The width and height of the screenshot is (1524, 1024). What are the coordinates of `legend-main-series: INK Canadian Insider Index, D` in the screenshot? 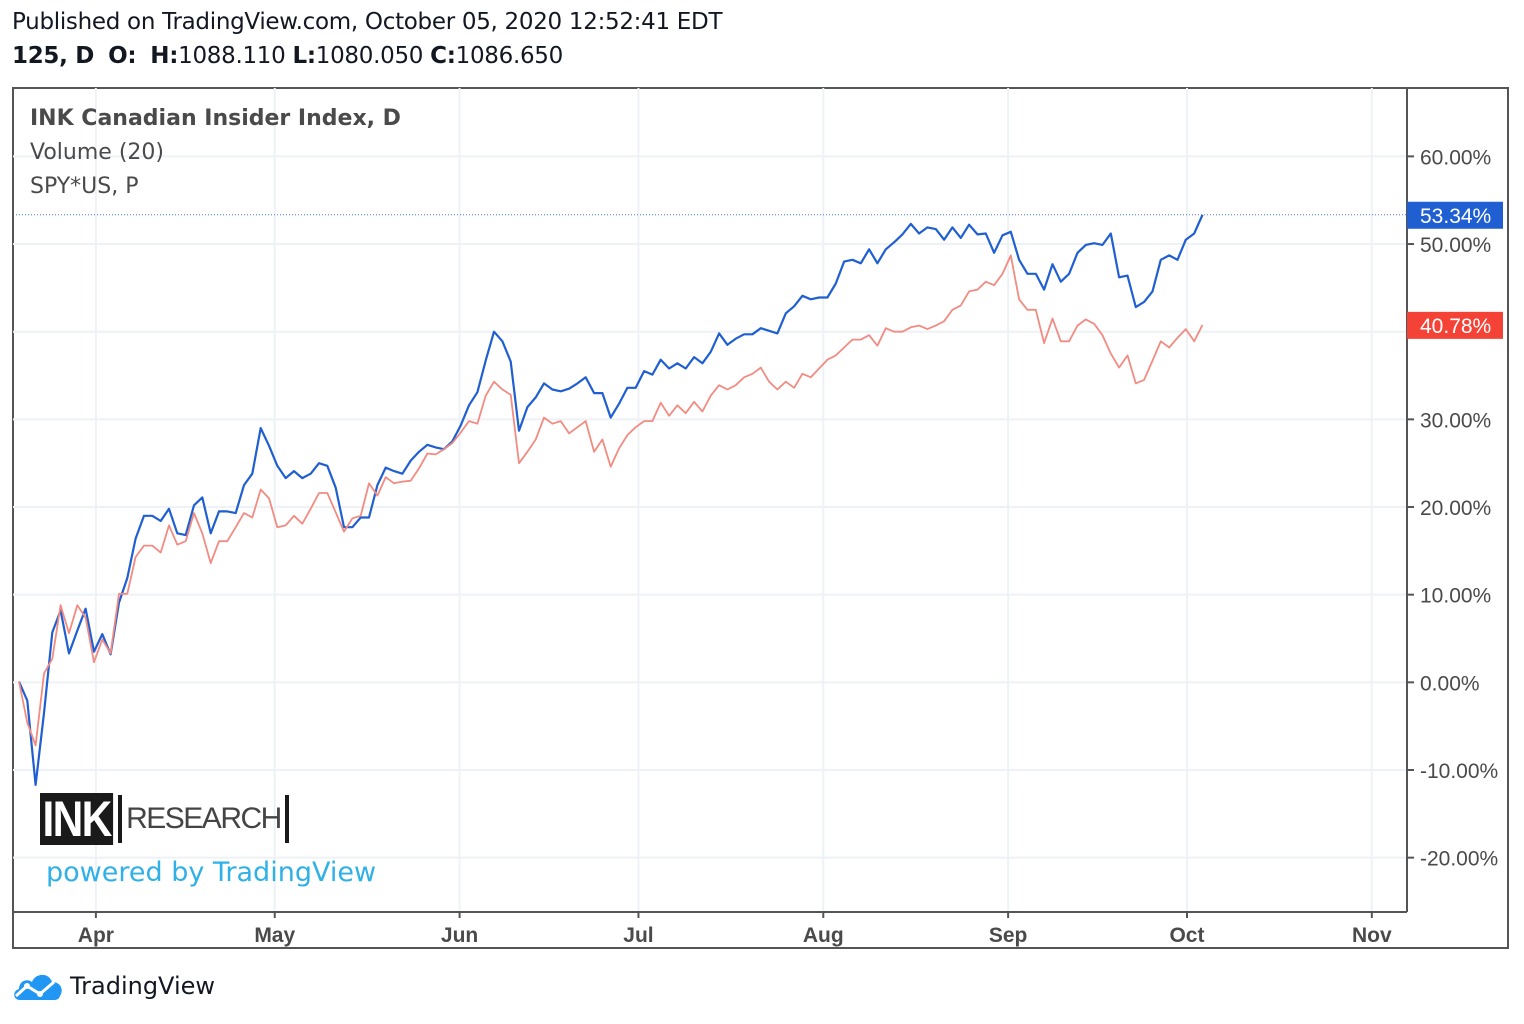 It's located at (215, 118).